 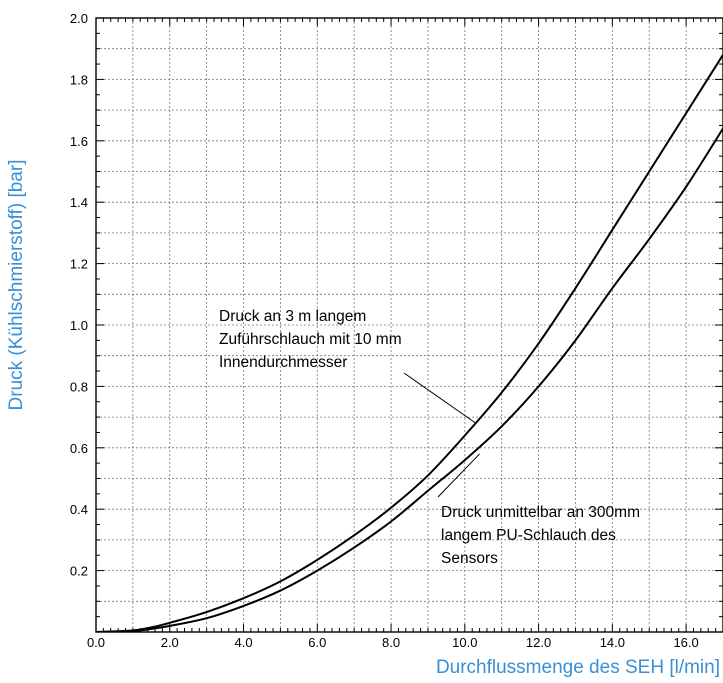 What do you see at coordinates (292, 316) in the screenshot?
I see `annotation-text-line: Druck an 3 m langem` at bounding box center [292, 316].